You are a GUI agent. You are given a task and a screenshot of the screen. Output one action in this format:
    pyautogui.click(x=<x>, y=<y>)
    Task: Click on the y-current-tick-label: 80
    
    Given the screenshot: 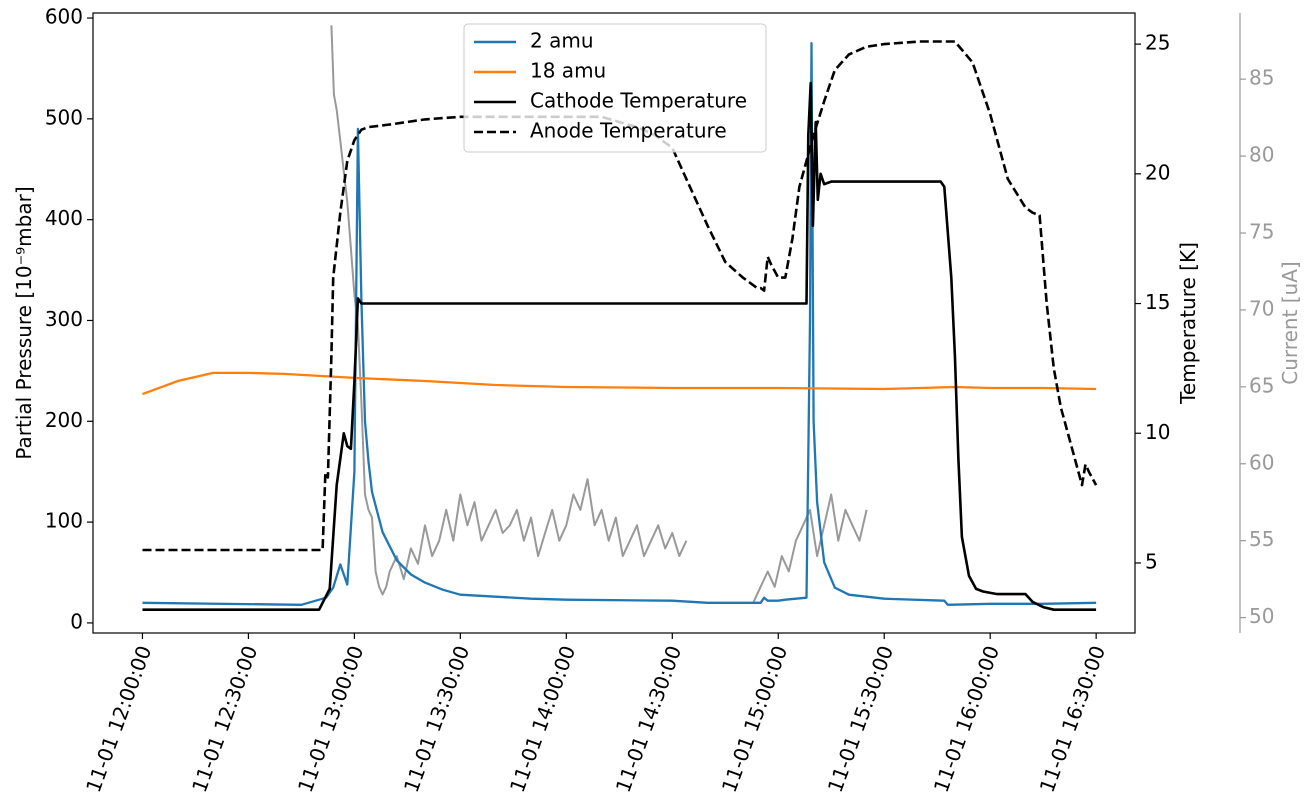 What is the action you would take?
    pyautogui.click(x=1261, y=155)
    